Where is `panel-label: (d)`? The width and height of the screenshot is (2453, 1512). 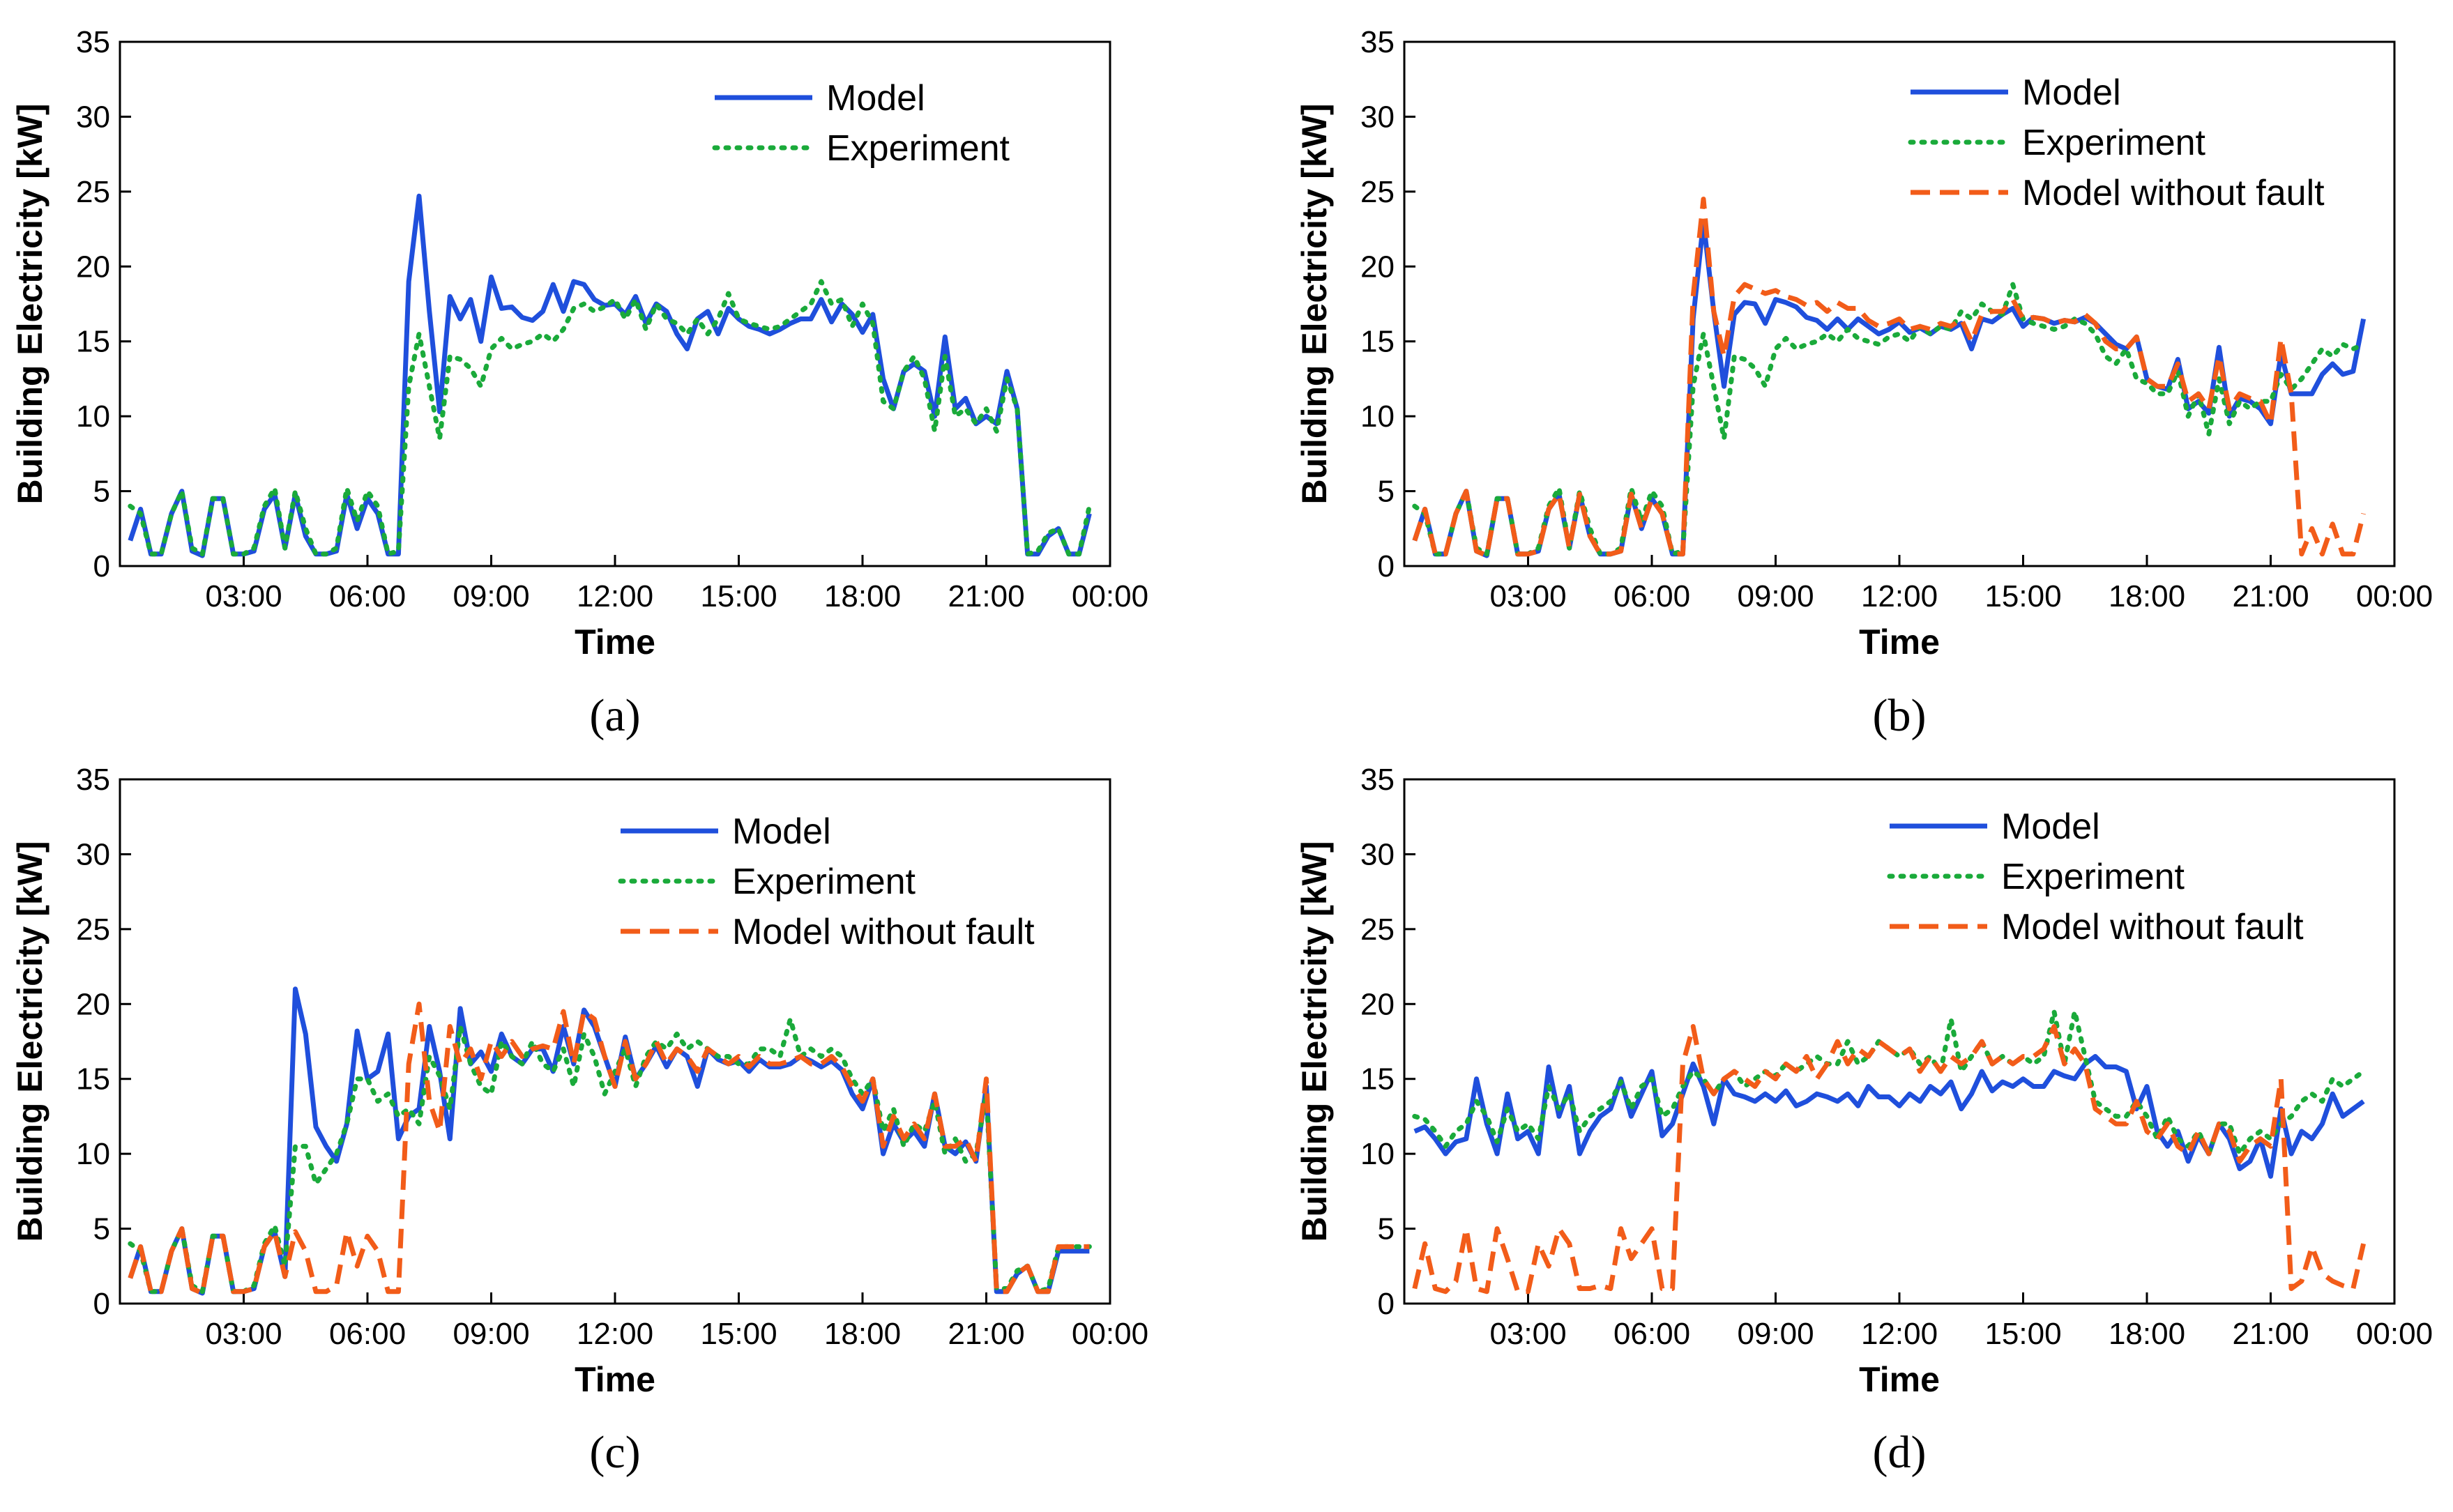
panel-label: (d) is located at coordinates (1900, 1452).